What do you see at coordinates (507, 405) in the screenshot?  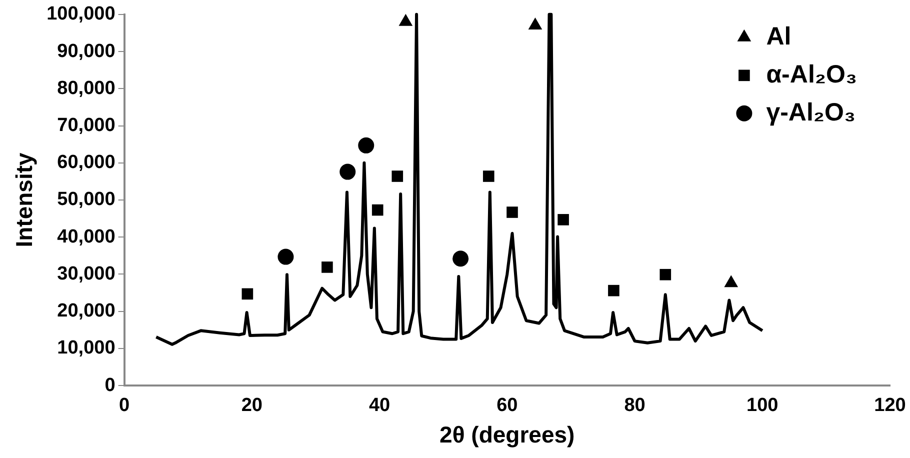 I see `x-tick-label: 60` at bounding box center [507, 405].